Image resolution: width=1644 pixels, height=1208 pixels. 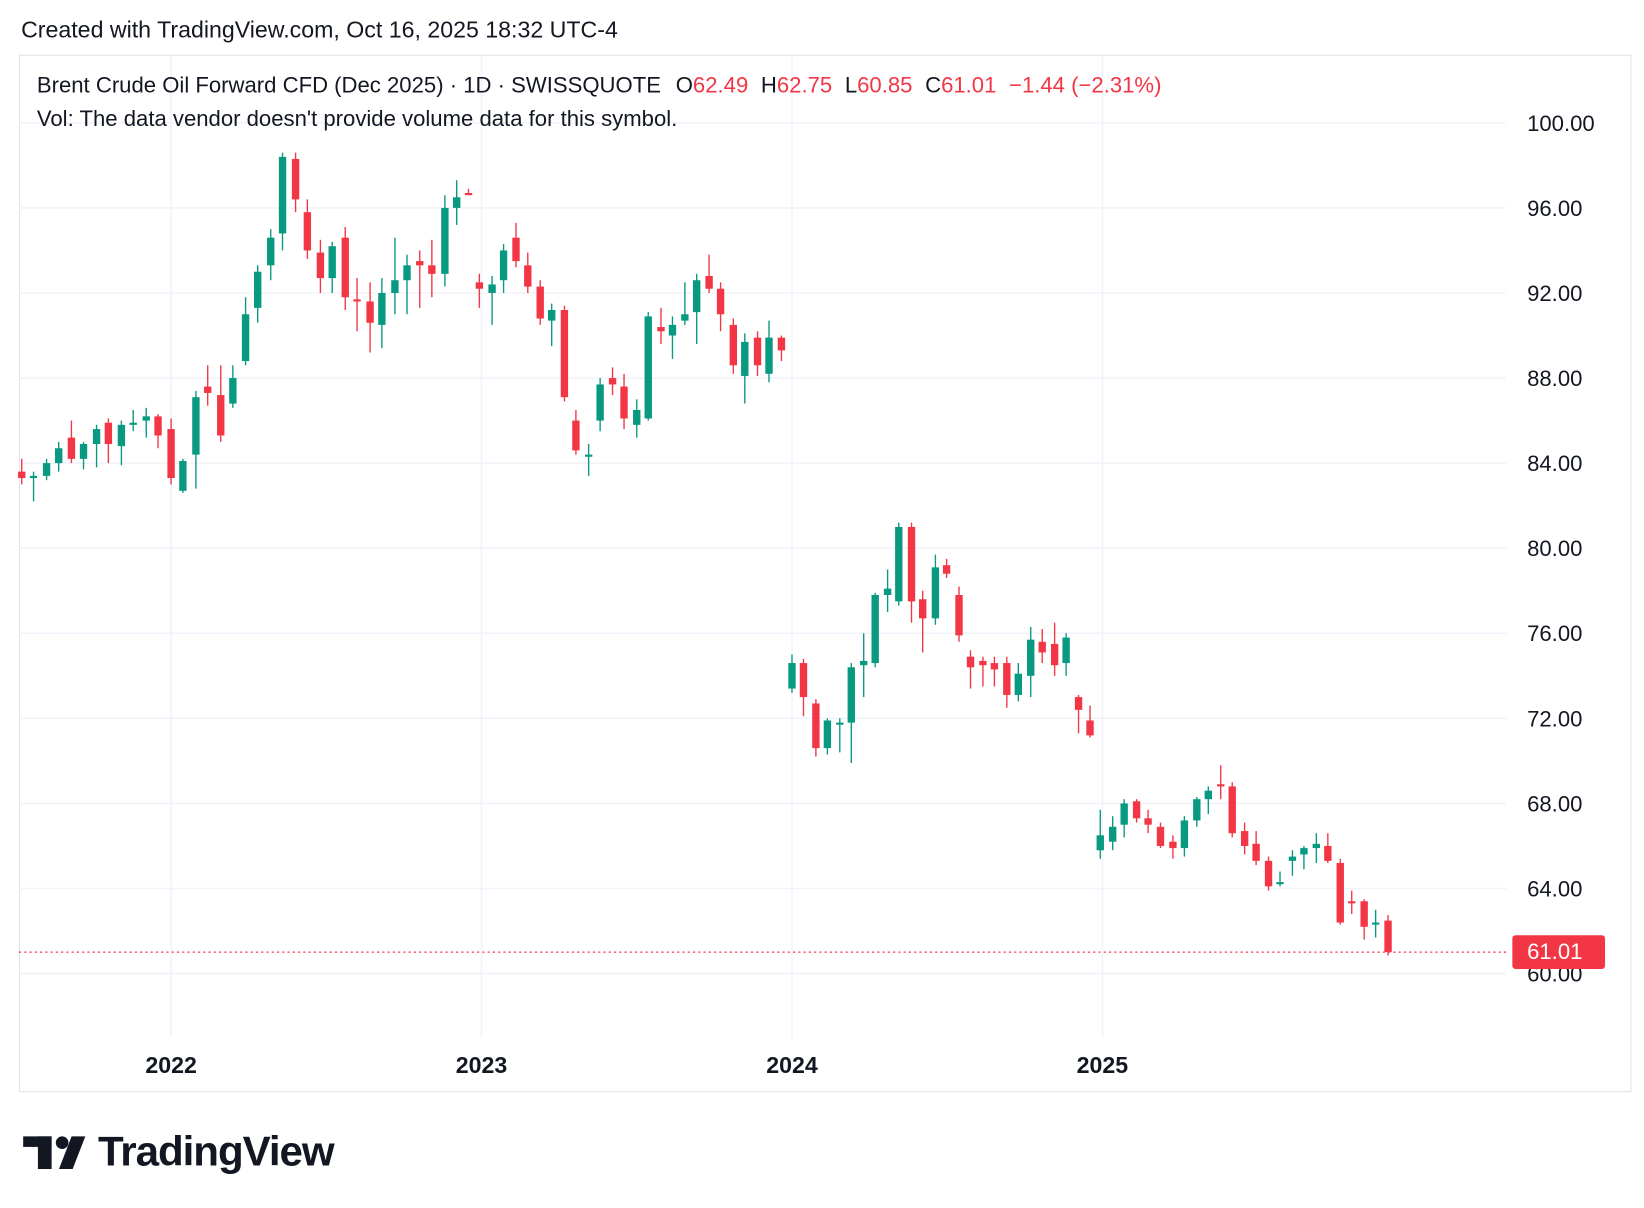 What do you see at coordinates (216, 1150) in the screenshot?
I see `brand: TradingView` at bounding box center [216, 1150].